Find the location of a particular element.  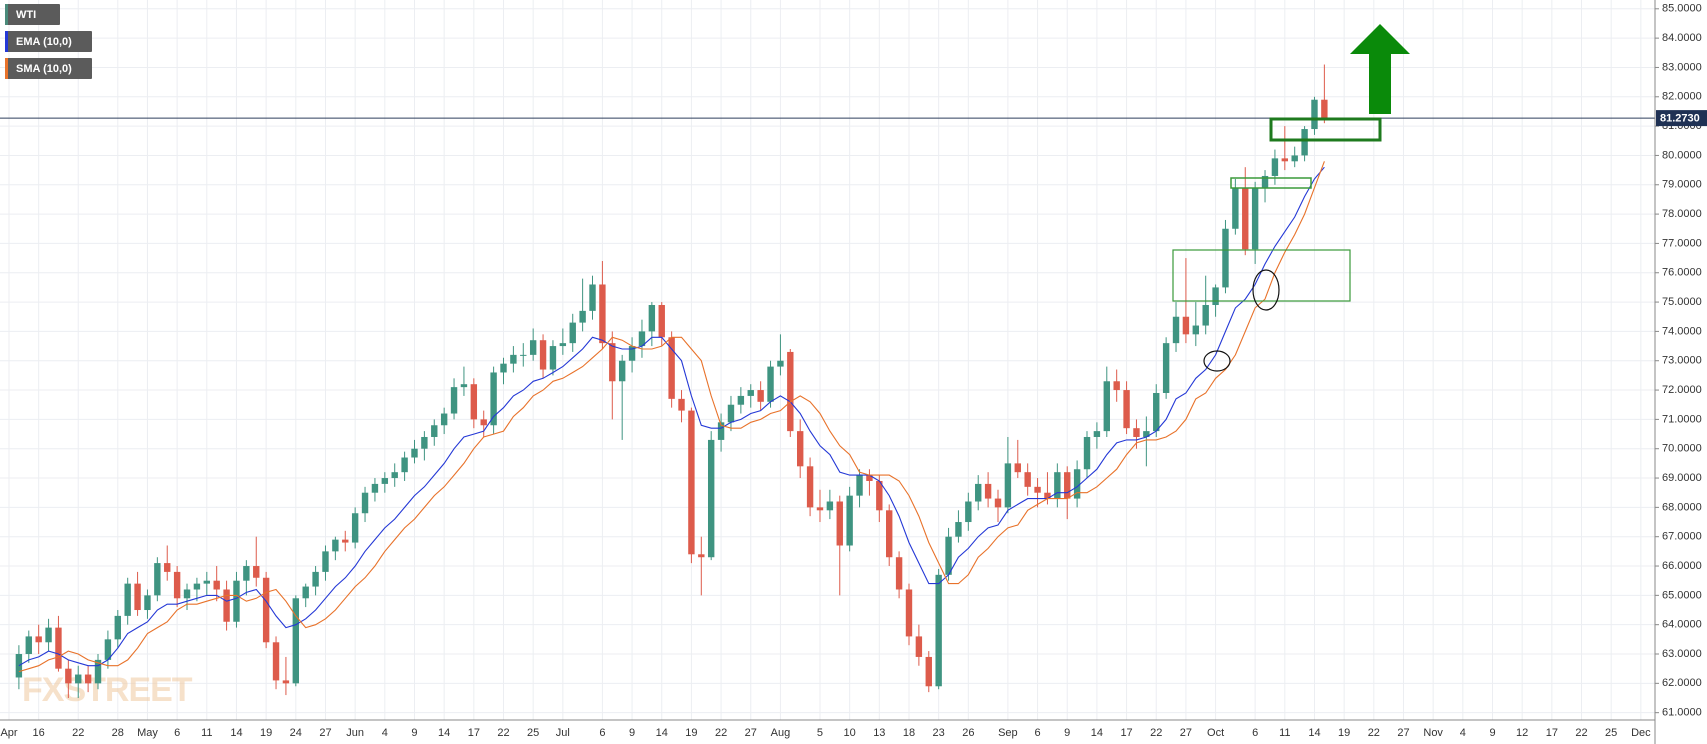

y-tick-label: 71.0000 is located at coordinates (1682, 419).